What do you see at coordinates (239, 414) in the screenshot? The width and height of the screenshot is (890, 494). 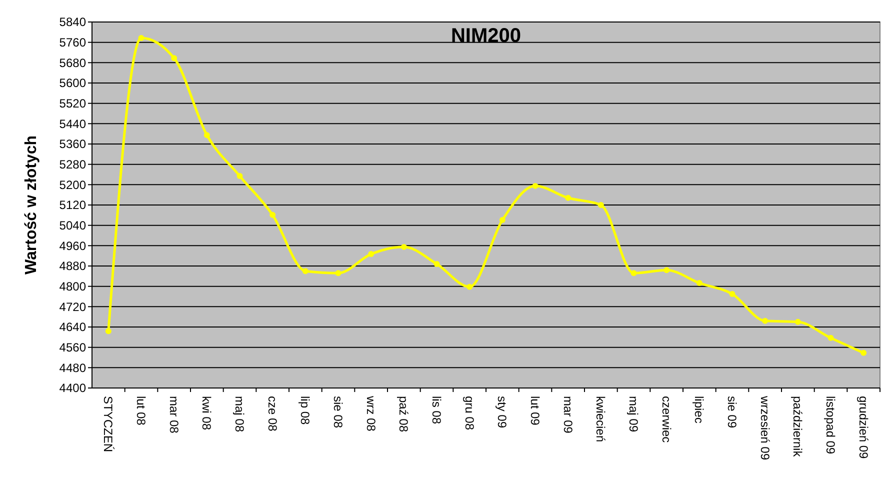 I see `x-tick-label: maj 08` at bounding box center [239, 414].